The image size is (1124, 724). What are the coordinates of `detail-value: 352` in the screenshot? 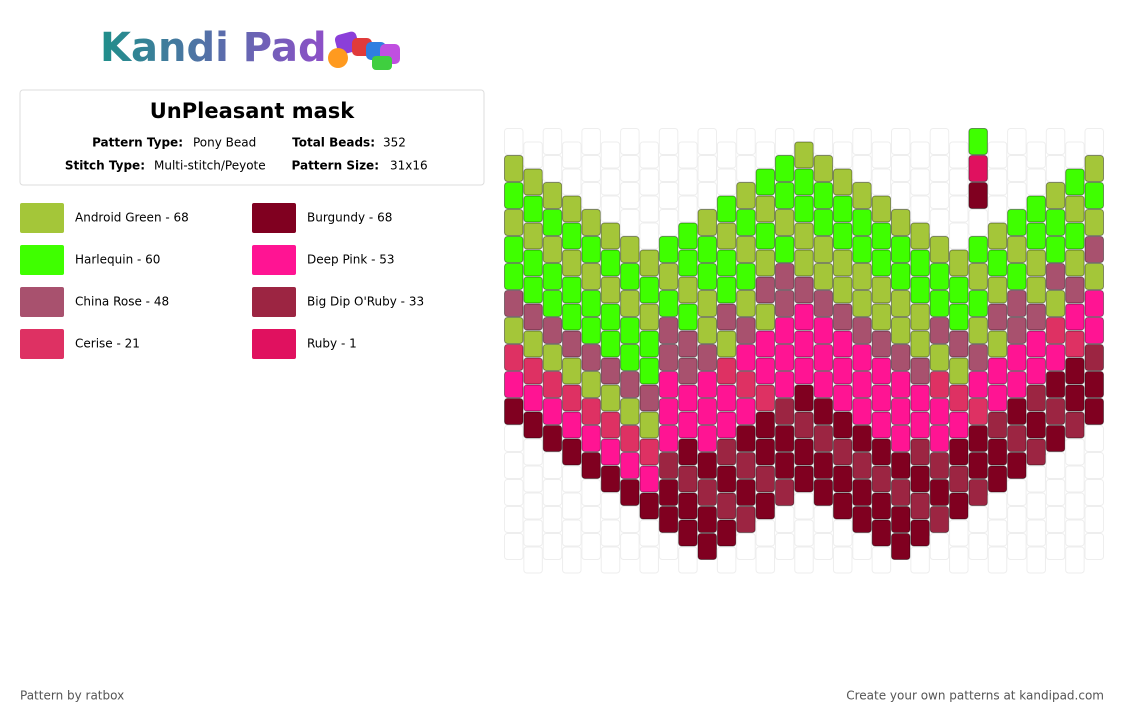 It's located at (394, 143).